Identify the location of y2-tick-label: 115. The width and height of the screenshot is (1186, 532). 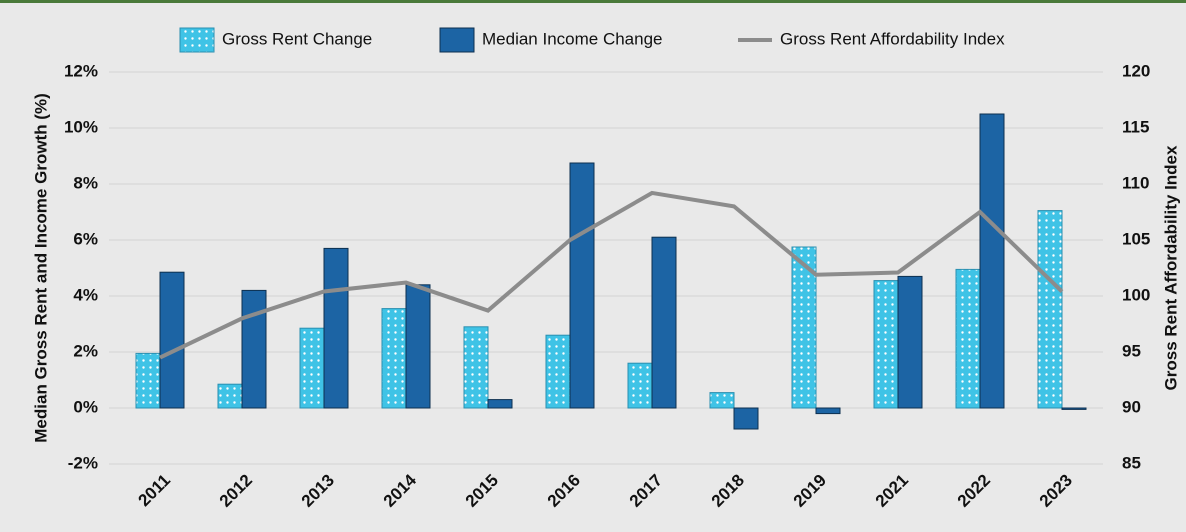
(1135, 126).